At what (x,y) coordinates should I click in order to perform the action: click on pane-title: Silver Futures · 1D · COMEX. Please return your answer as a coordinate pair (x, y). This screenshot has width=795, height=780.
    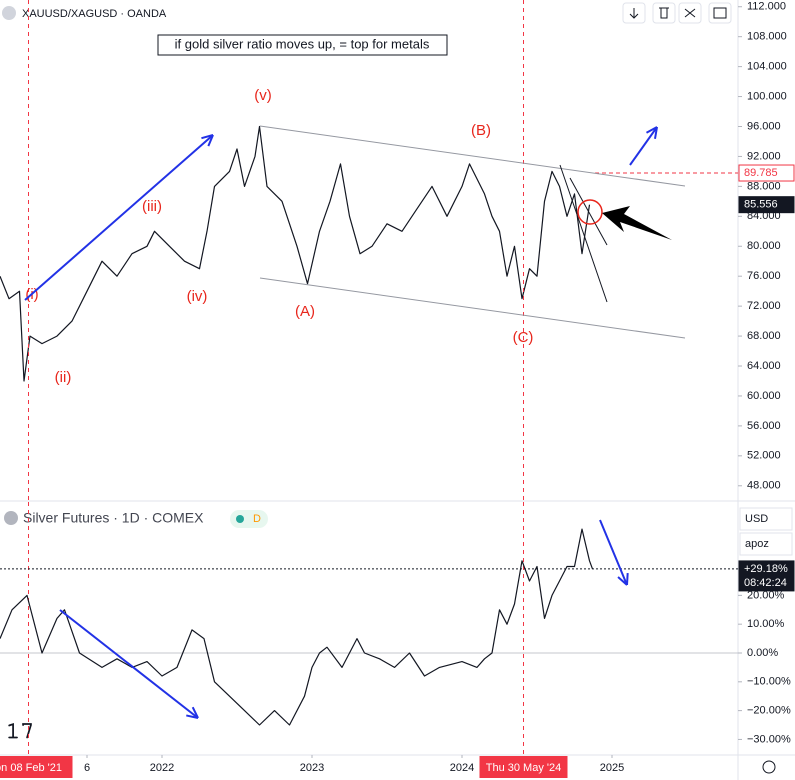
    Looking at the image, I should click on (113, 518).